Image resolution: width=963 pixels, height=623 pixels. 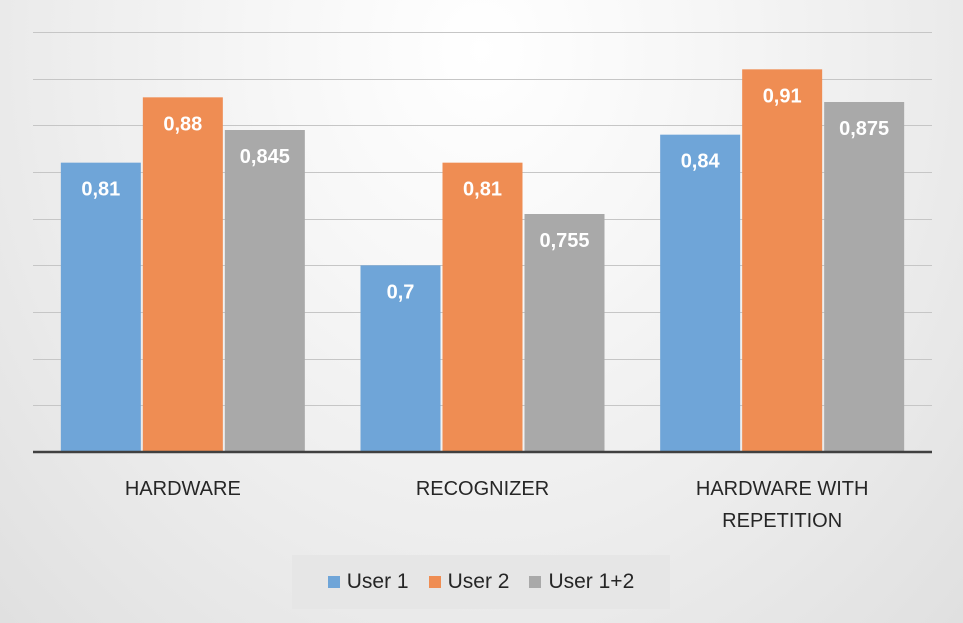 What do you see at coordinates (591, 581) in the screenshot?
I see `legend-label: User 1+2` at bounding box center [591, 581].